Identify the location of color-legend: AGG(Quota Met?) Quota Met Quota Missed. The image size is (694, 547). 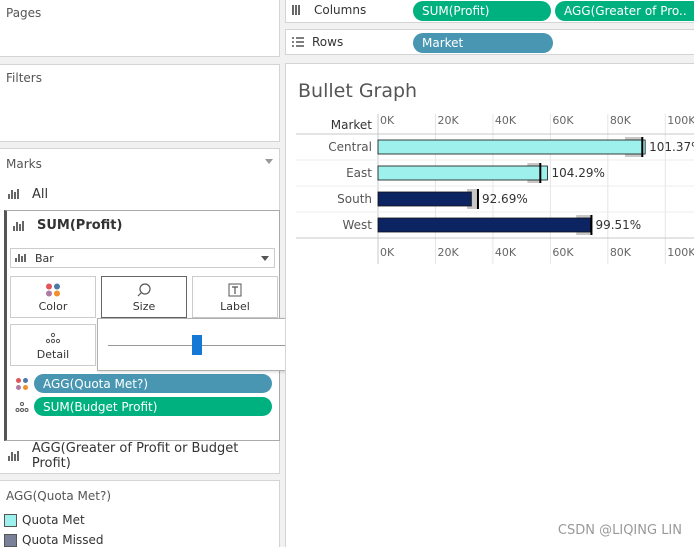
(140, 513).